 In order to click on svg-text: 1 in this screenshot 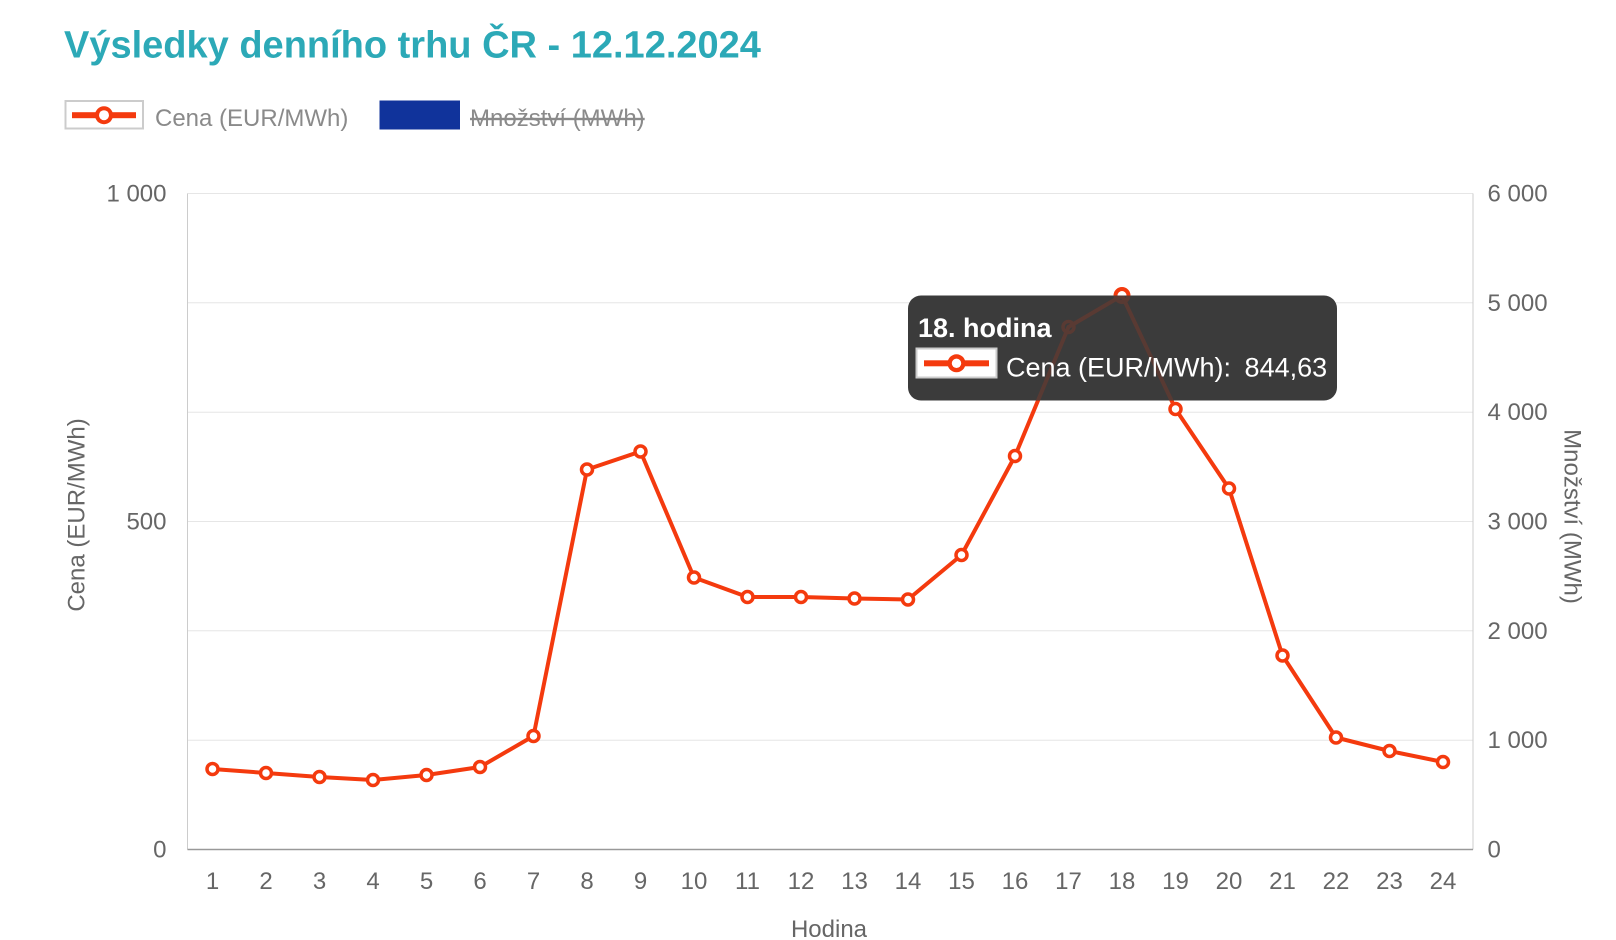, I will do `click(212, 881)`.